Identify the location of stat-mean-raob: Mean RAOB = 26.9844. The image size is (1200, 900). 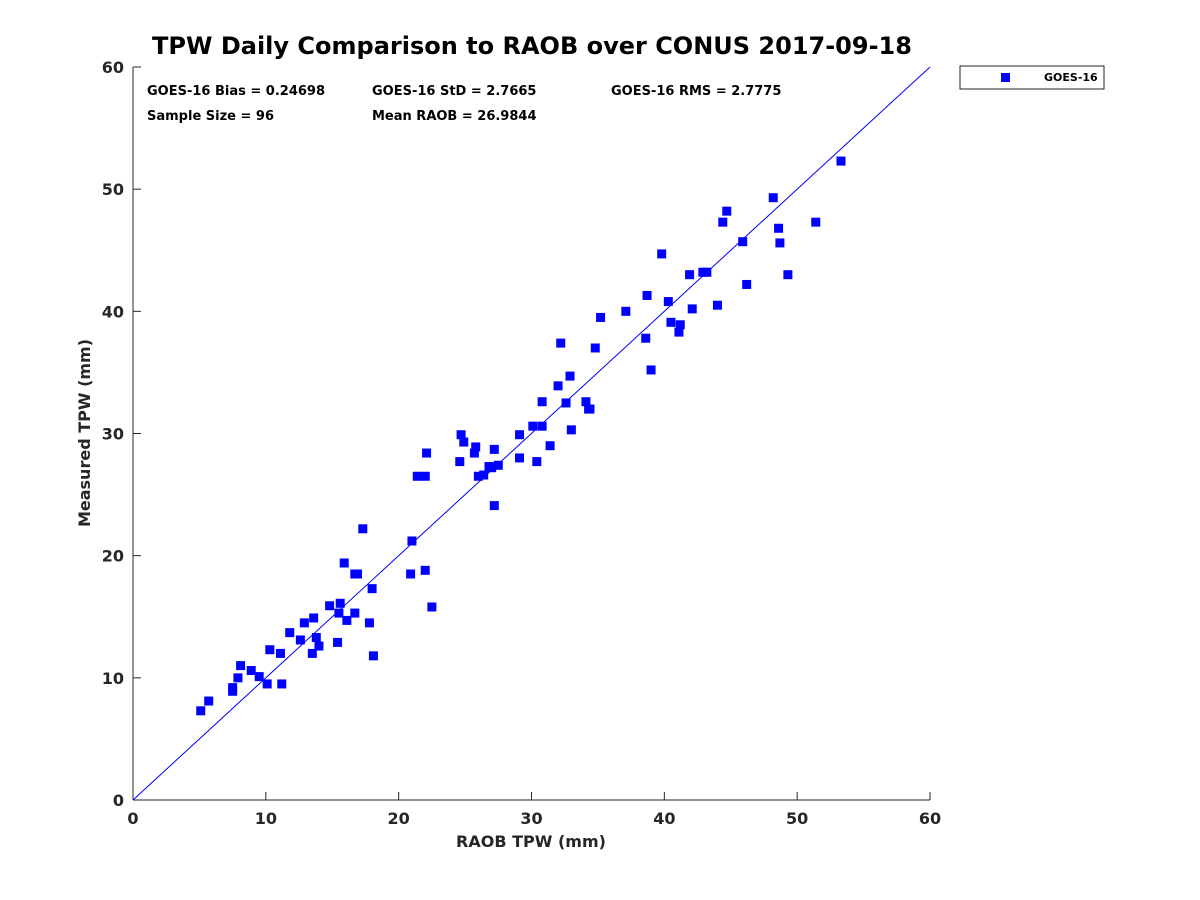
(454, 116).